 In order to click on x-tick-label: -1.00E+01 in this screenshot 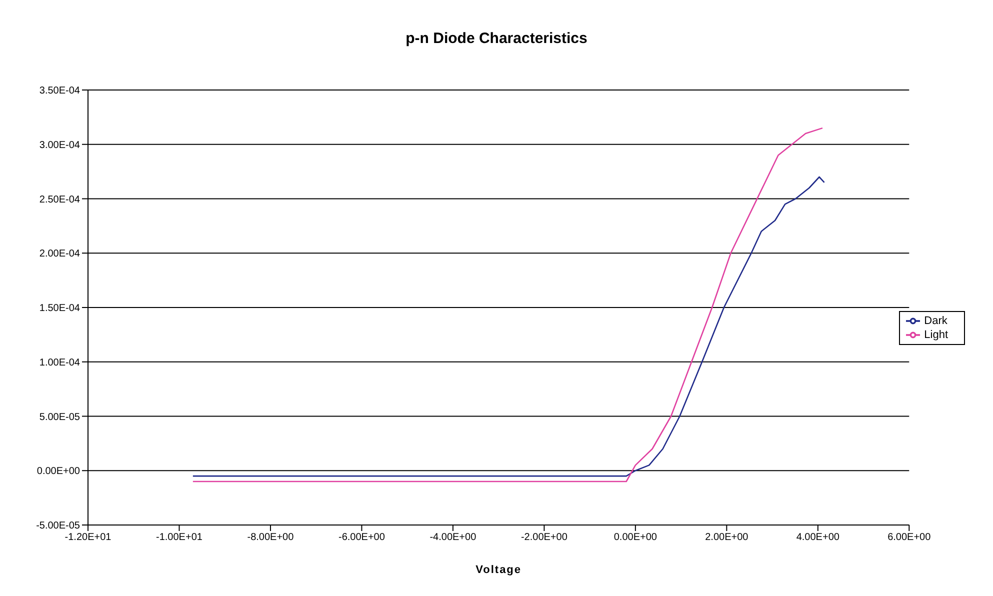, I will do `click(179, 538)`.